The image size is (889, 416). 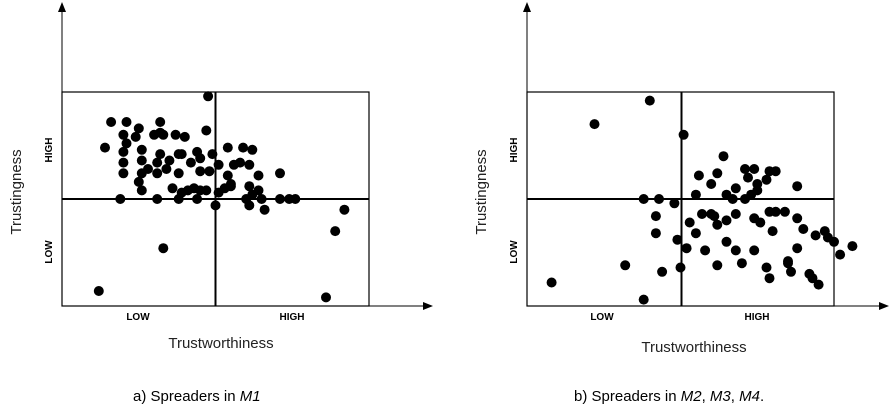 What do you see at coordinates (514, 252) in the screenshot?
I see `y-tick-low: LOW` at bounding box center [514, 252].